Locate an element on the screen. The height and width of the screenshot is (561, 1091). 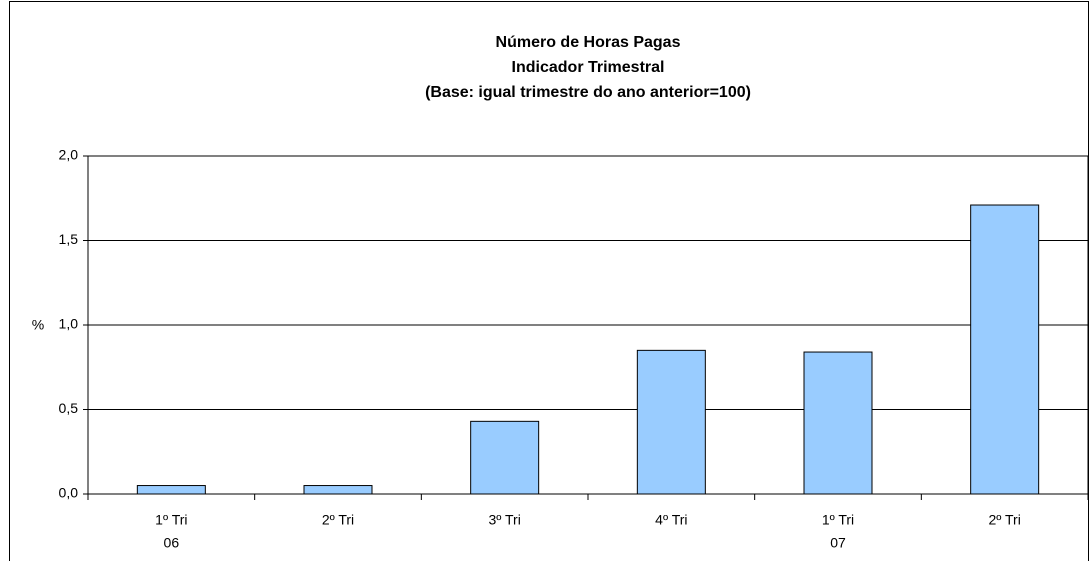
chart-subtitle: Indicador Trimestral is located at coordinates (588, 67).